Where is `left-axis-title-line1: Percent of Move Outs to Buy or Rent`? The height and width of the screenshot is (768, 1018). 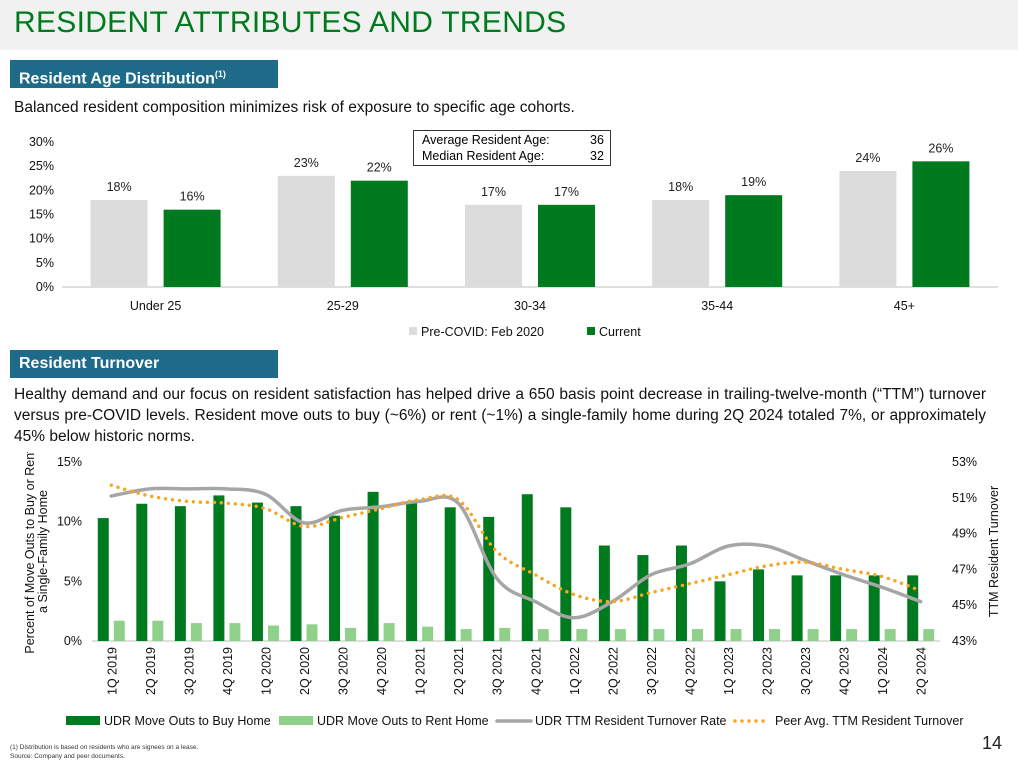
left-axis-title-line1: Percent of Move Outs to Buy or Rent is located at coordinates (30, 553).